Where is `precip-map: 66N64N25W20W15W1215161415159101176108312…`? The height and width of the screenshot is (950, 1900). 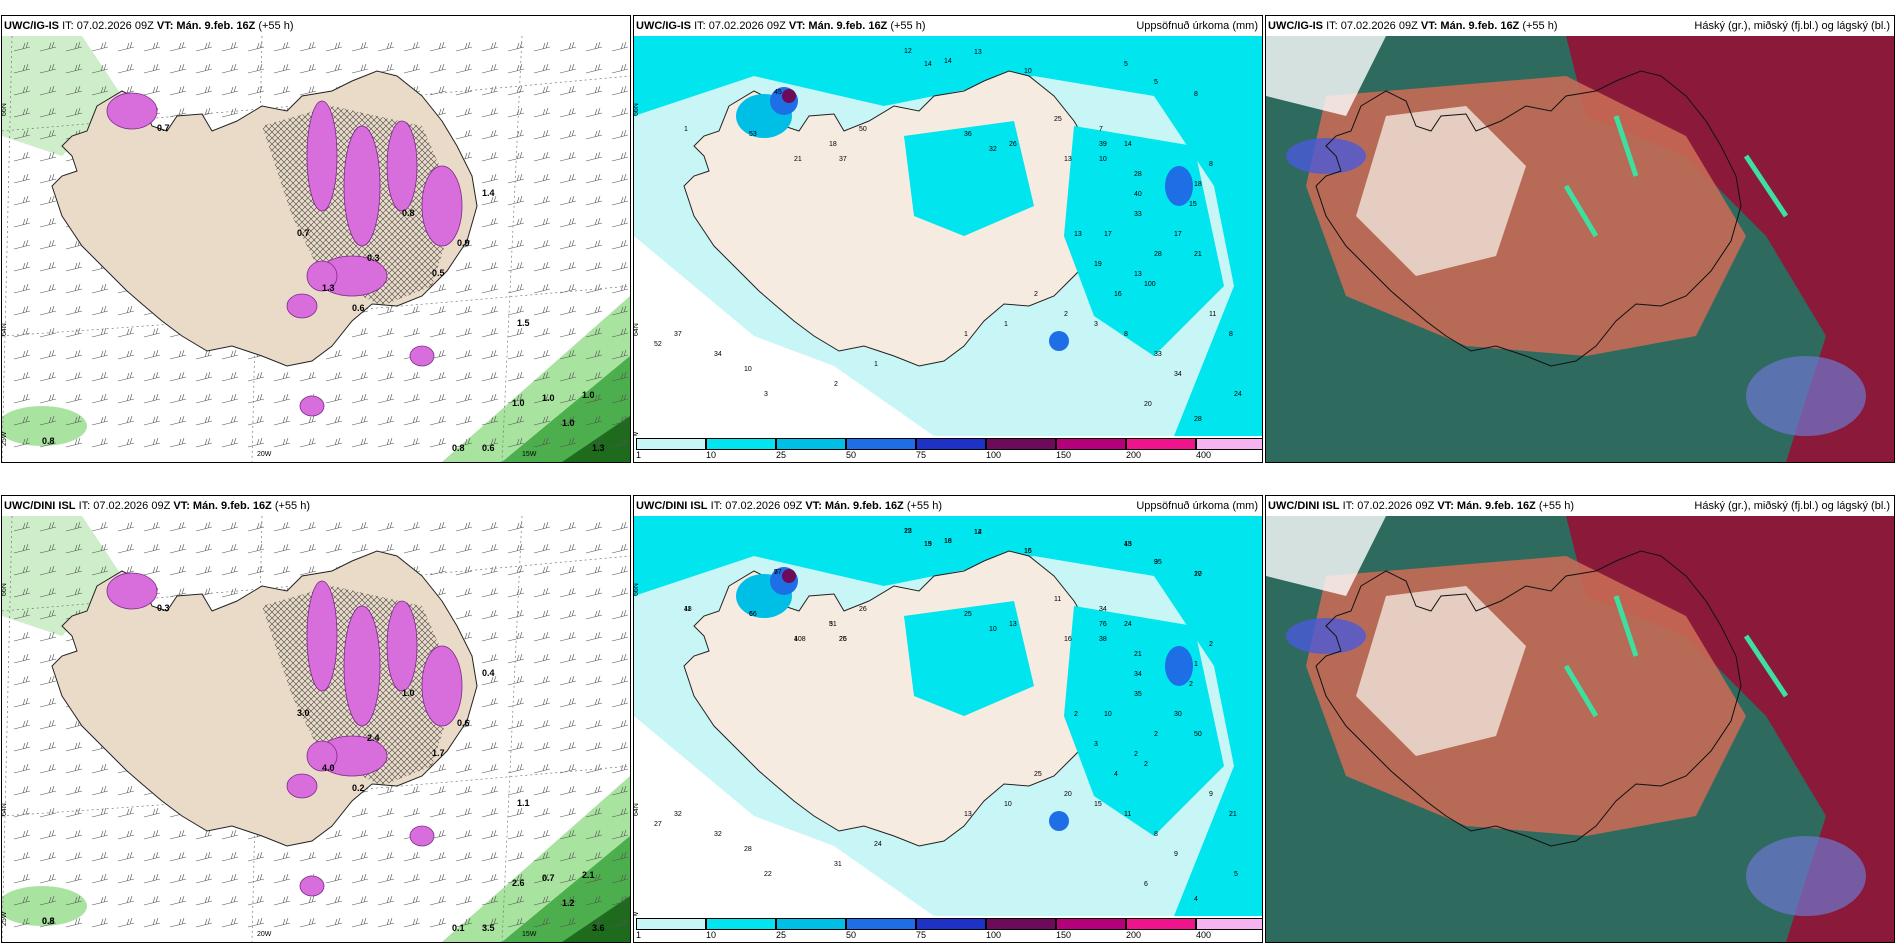
precip-map: 66N64N25W20W15W1215161415159101176108312… is located at coordinates (948, 716).